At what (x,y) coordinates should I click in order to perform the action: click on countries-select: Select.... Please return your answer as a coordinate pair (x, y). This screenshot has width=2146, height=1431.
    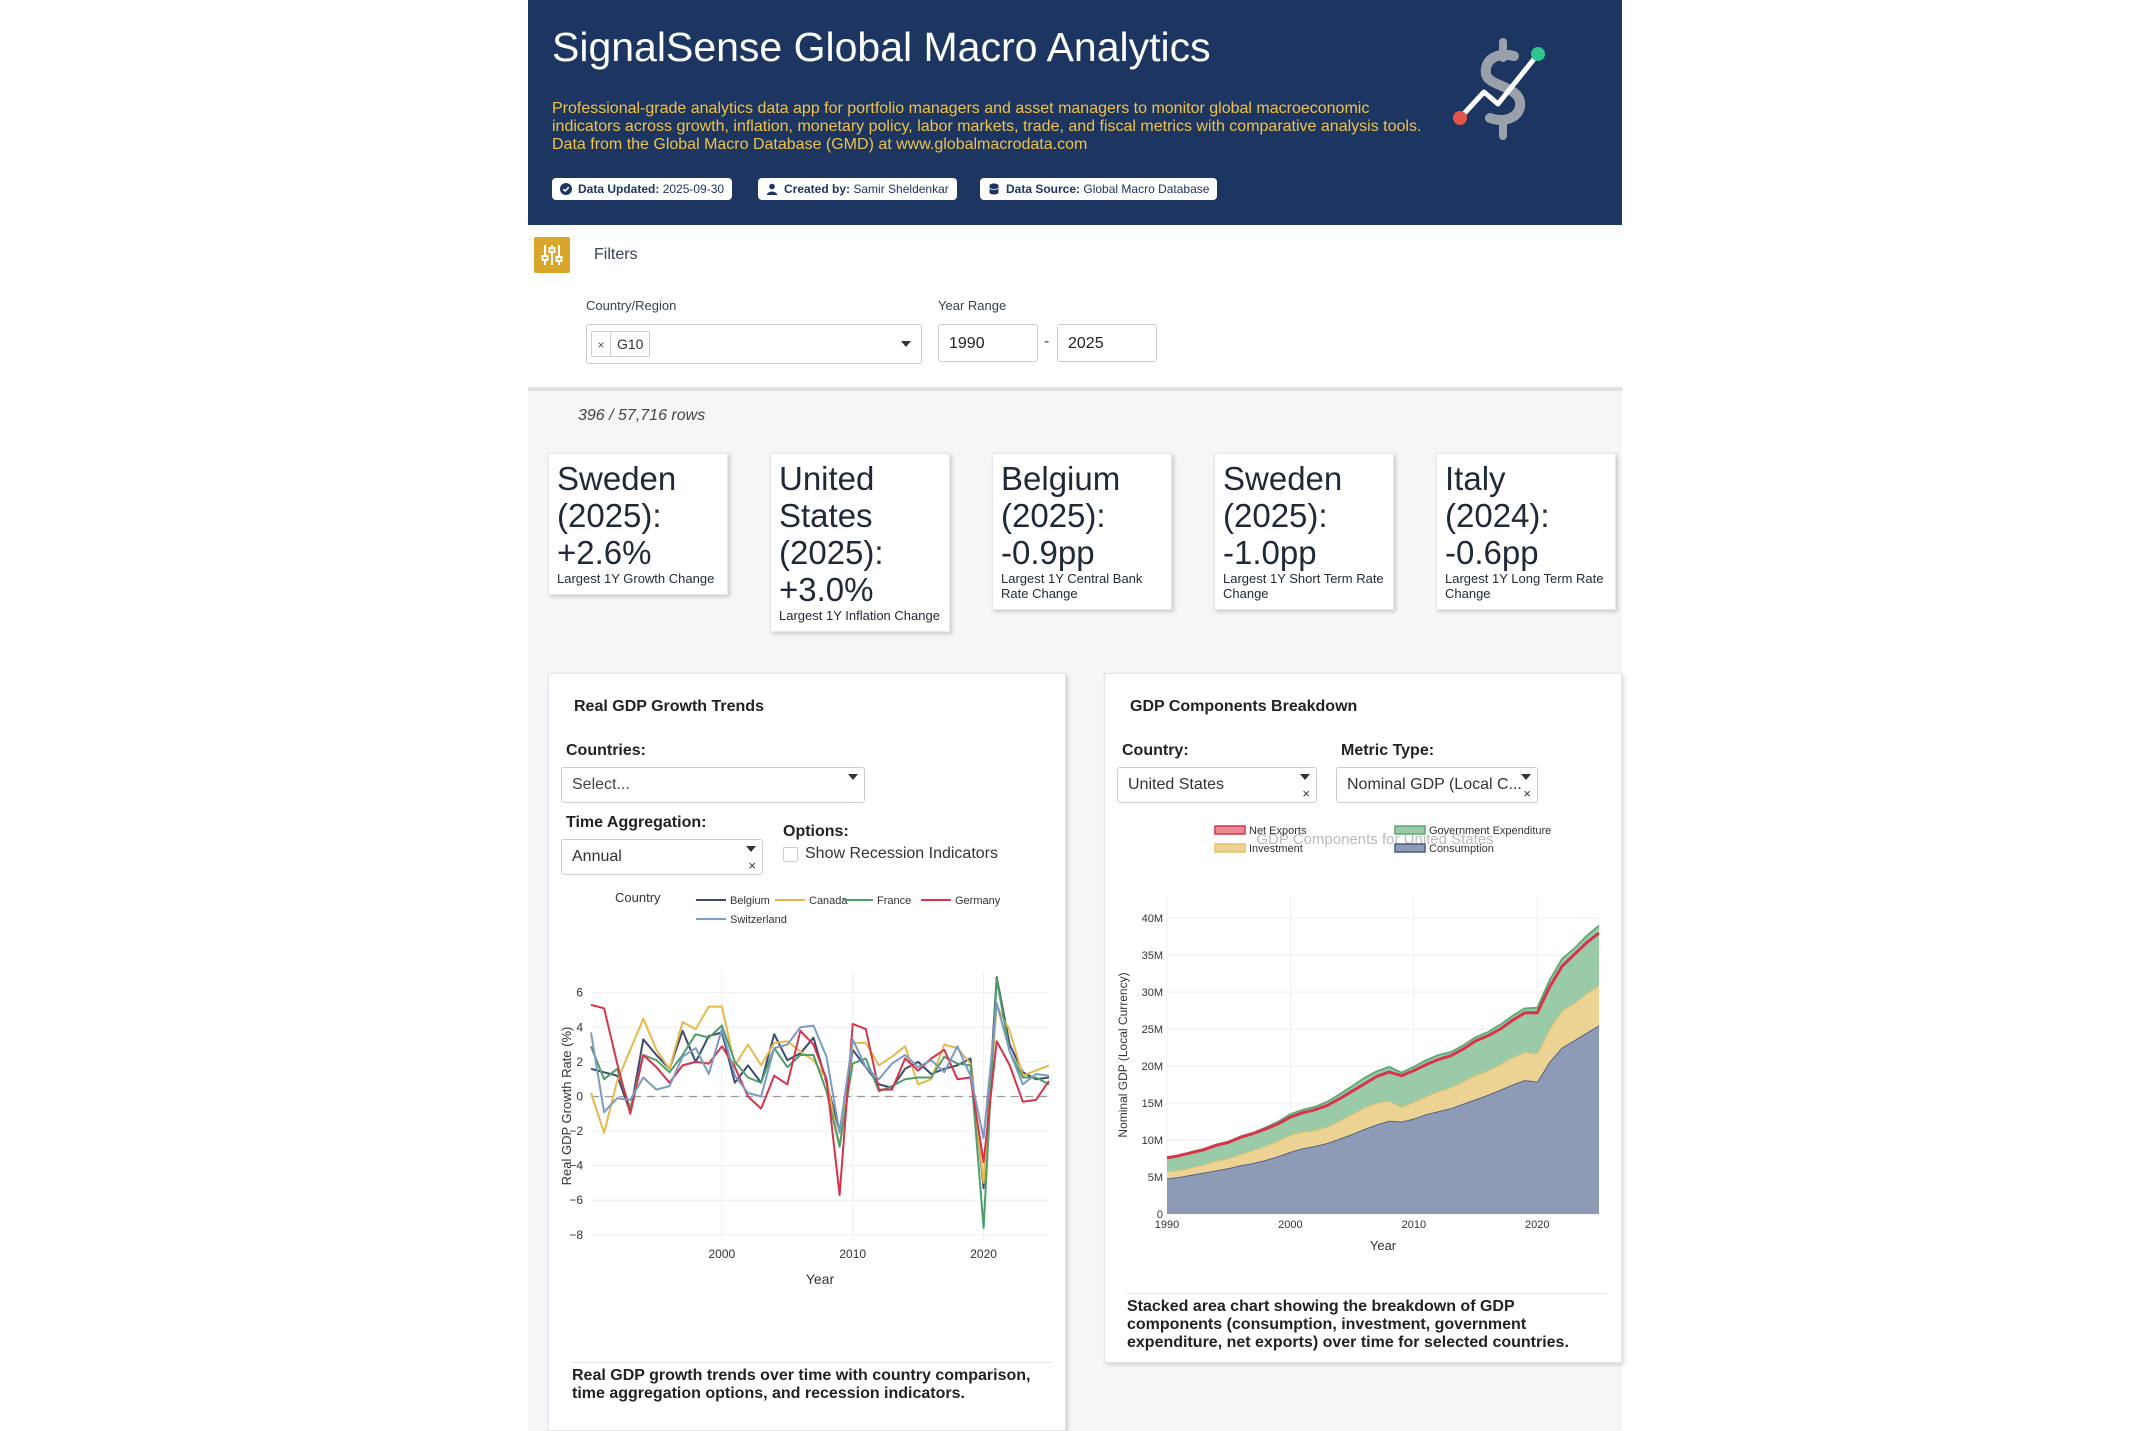
    Looking at the image, I should click on (713, 785).